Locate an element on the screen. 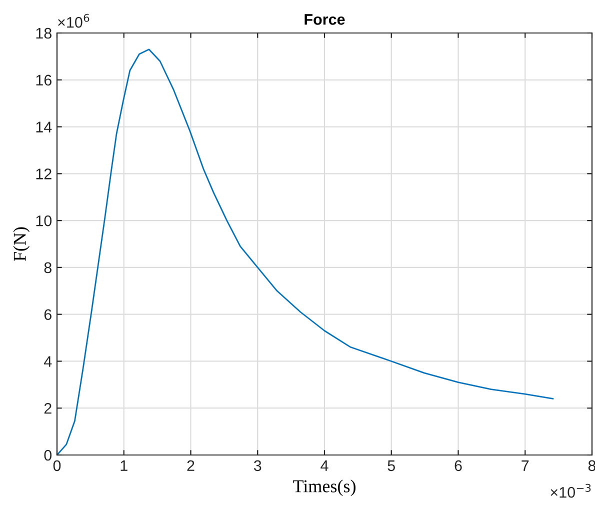 The width and height of the screenshot is (595, 508). y-tick-label: 12 is located at coordinates (44, 174).